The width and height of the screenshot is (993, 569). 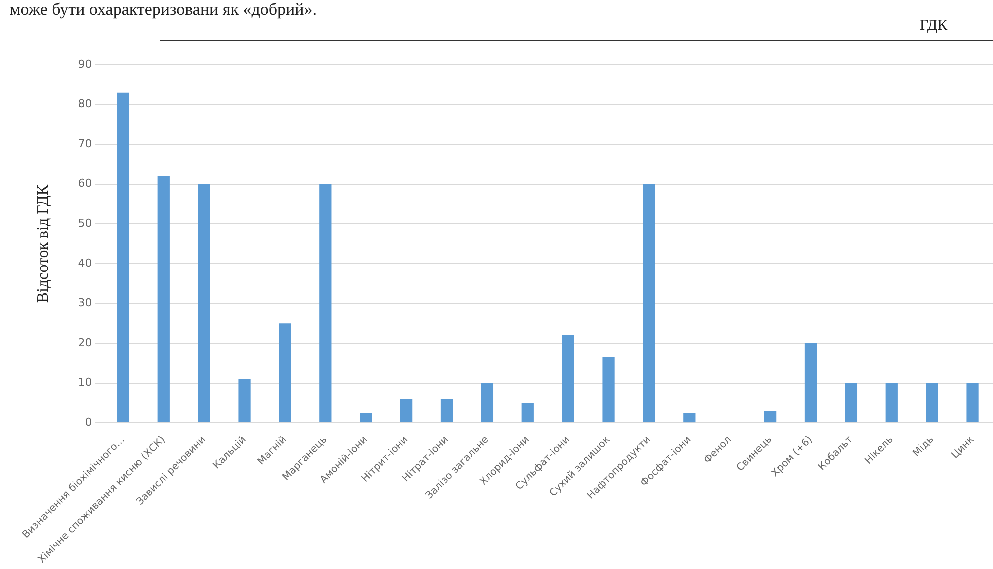 What do you see at coordinates (85, 64) in the screenshot?
I see `y-tick-label: 90` at bounding box center [85, 64].